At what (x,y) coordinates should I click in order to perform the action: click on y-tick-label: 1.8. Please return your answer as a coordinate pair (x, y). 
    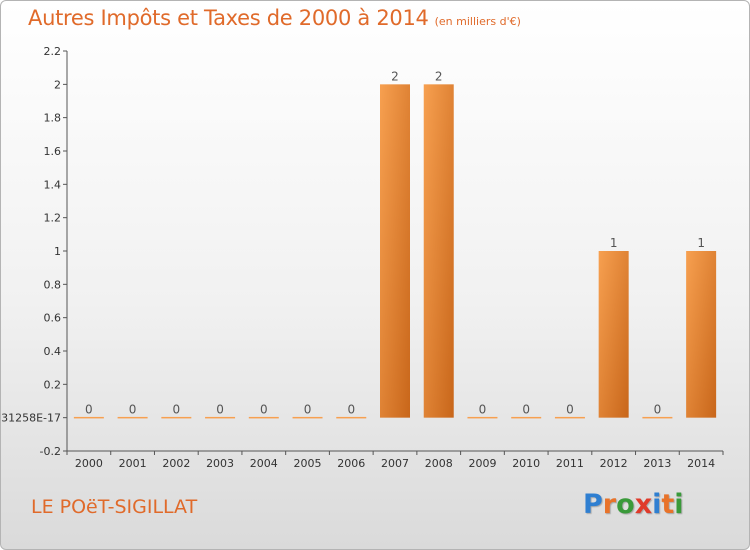
    Looking at the image, I should click on (53, 118).